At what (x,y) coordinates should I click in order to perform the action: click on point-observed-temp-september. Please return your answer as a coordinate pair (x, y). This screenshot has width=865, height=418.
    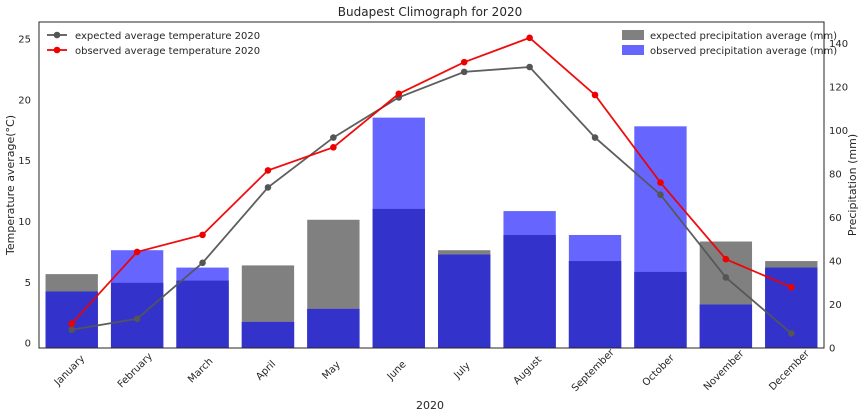
    Looking at the image, I should click on (595, 95).